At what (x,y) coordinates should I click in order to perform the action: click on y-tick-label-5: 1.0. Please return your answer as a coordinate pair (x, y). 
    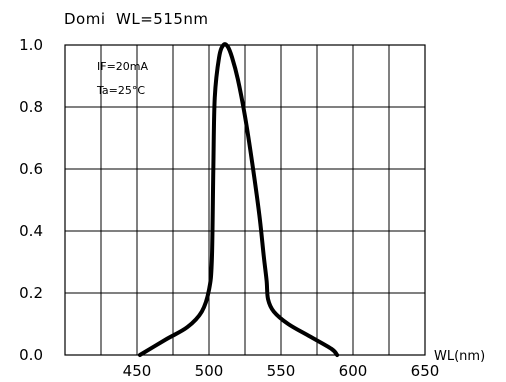
    Looking at the image, I should click on (31, 45).